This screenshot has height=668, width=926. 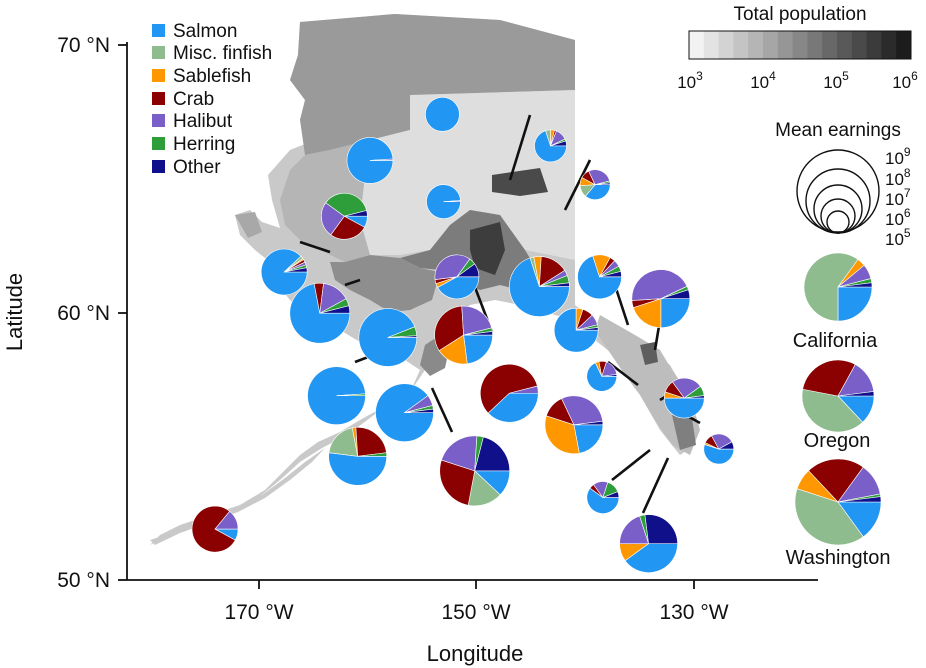 What do you see at coordinates (212, 76) in the screenshot?
I see `legend-label: Sablefish` at bounding box center [212, 76].